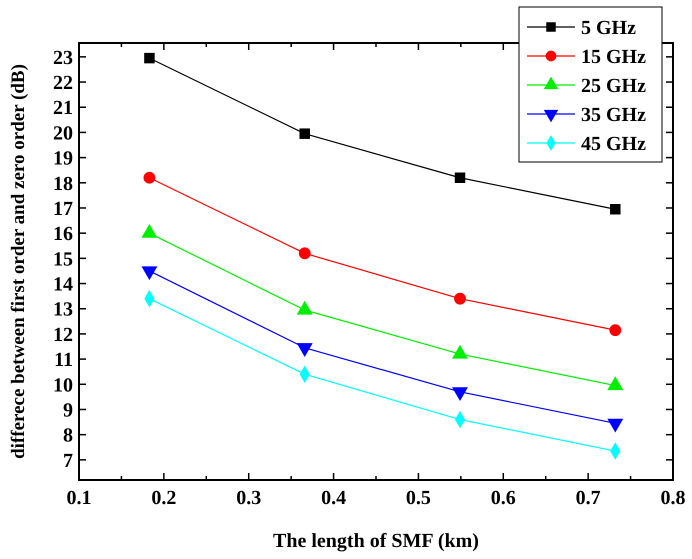 Image resolution: width=692 pixels, height=559 pixels. Describe the element at coordinates (418, 498) in the screenshot. I see `x-tick-label: 0.5` at that location.